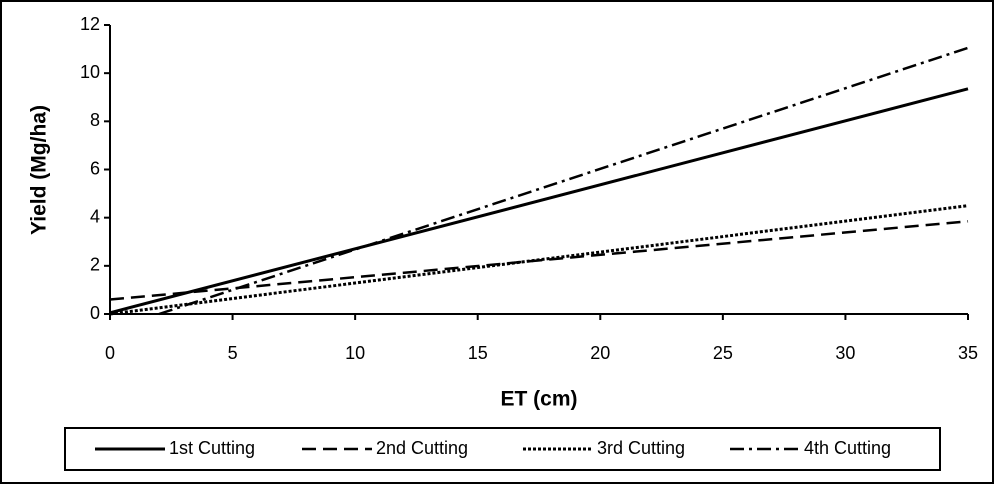  What do you see at coordinates (422, 448) in the screenshot?
I see `legend-label: 2nd Cutting` at bounding box center [422, 448].